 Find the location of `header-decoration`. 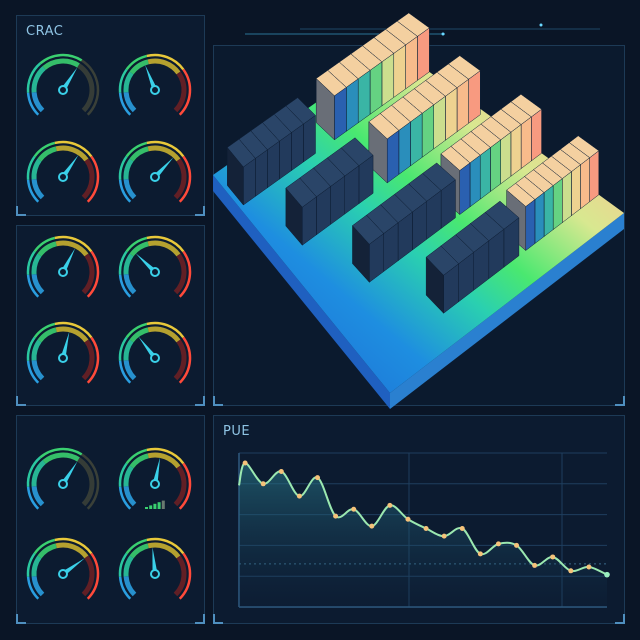

header-decoration is located at coordinates (422, 29).